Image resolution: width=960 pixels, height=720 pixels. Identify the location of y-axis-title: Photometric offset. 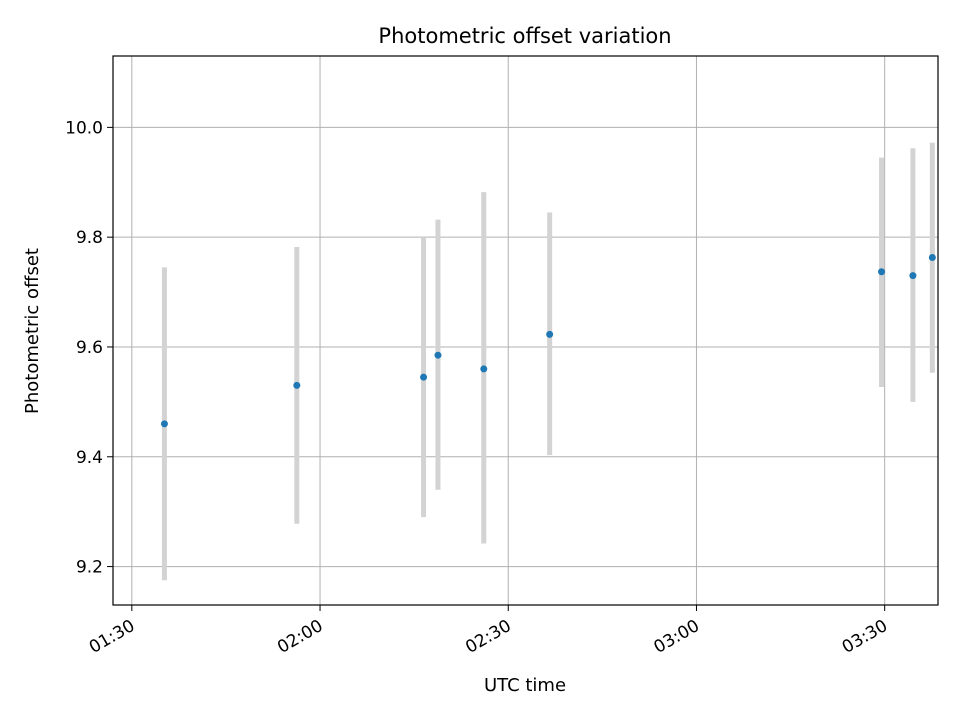
(32, 331).